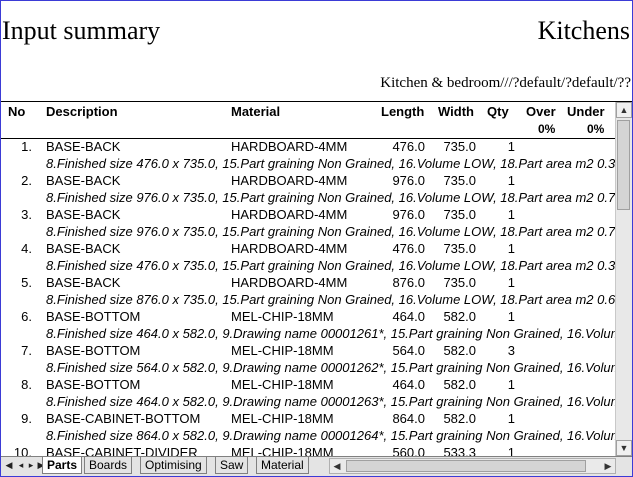  Describe the element at coordinates (337, 466) in the screenshot. I see `scroll-left-icon: ◀` at that location.